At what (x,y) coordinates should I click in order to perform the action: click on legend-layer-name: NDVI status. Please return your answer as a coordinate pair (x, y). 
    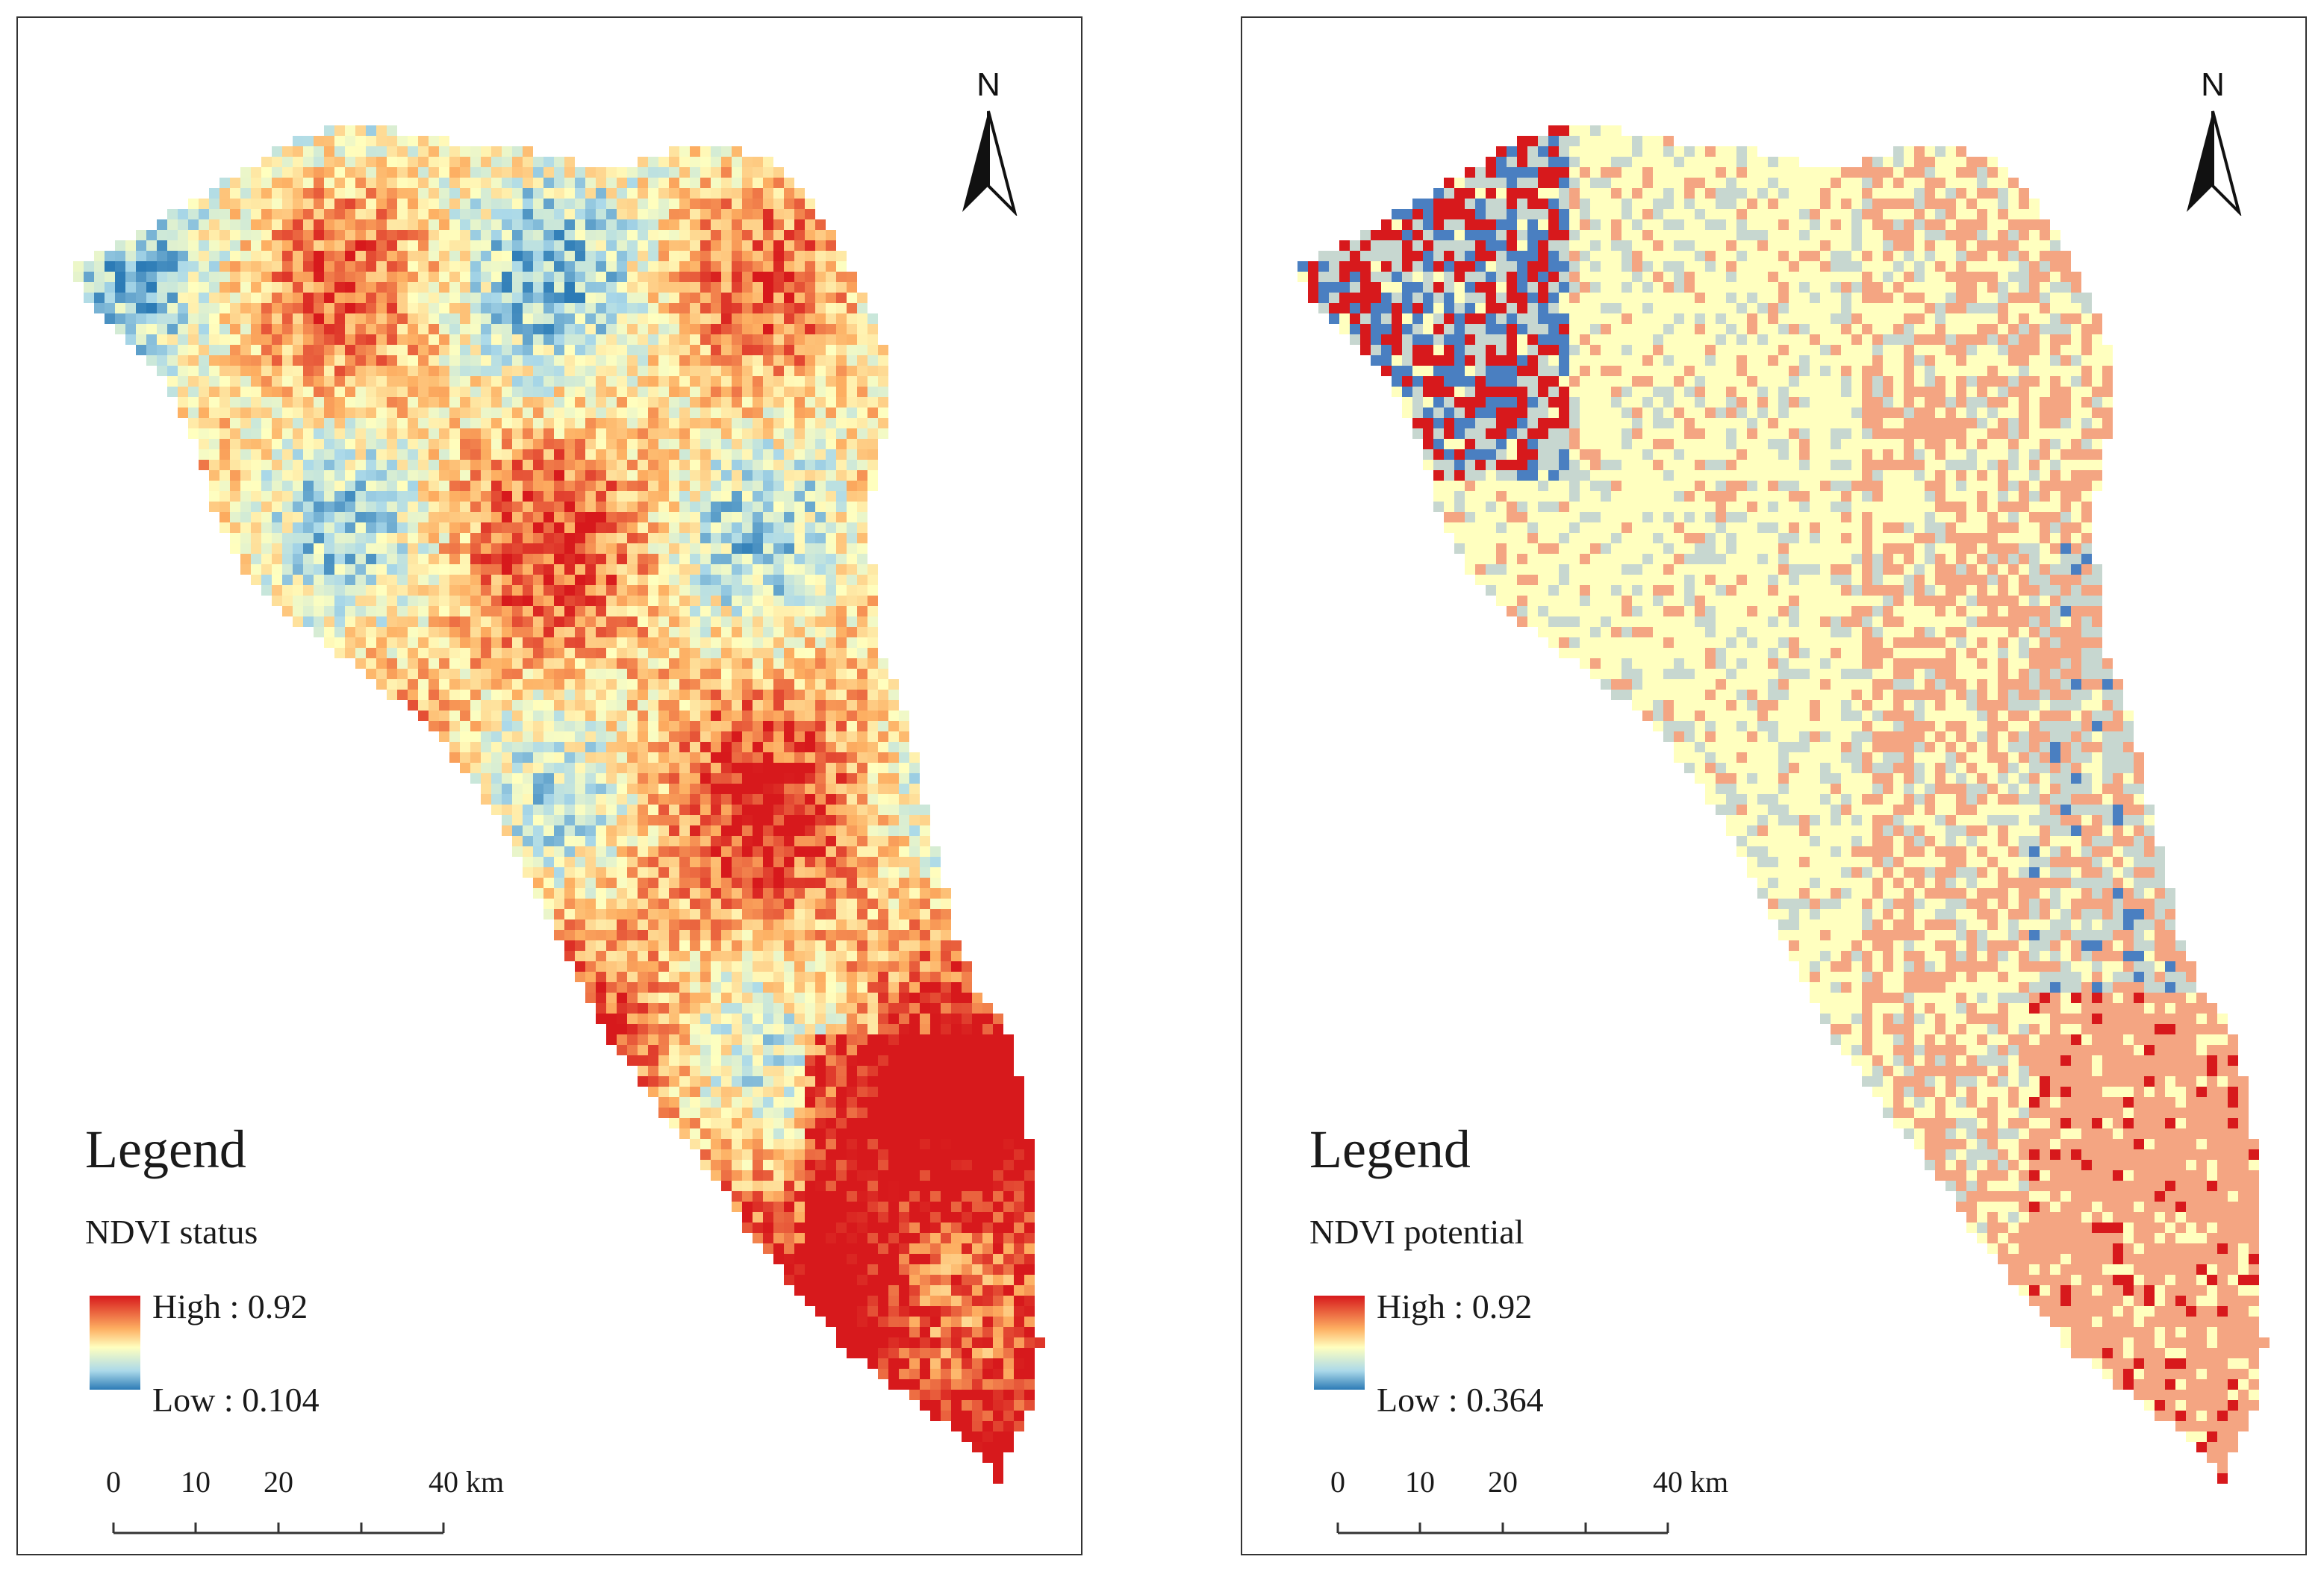
    Looking at the image, I should click on (171, 1232).